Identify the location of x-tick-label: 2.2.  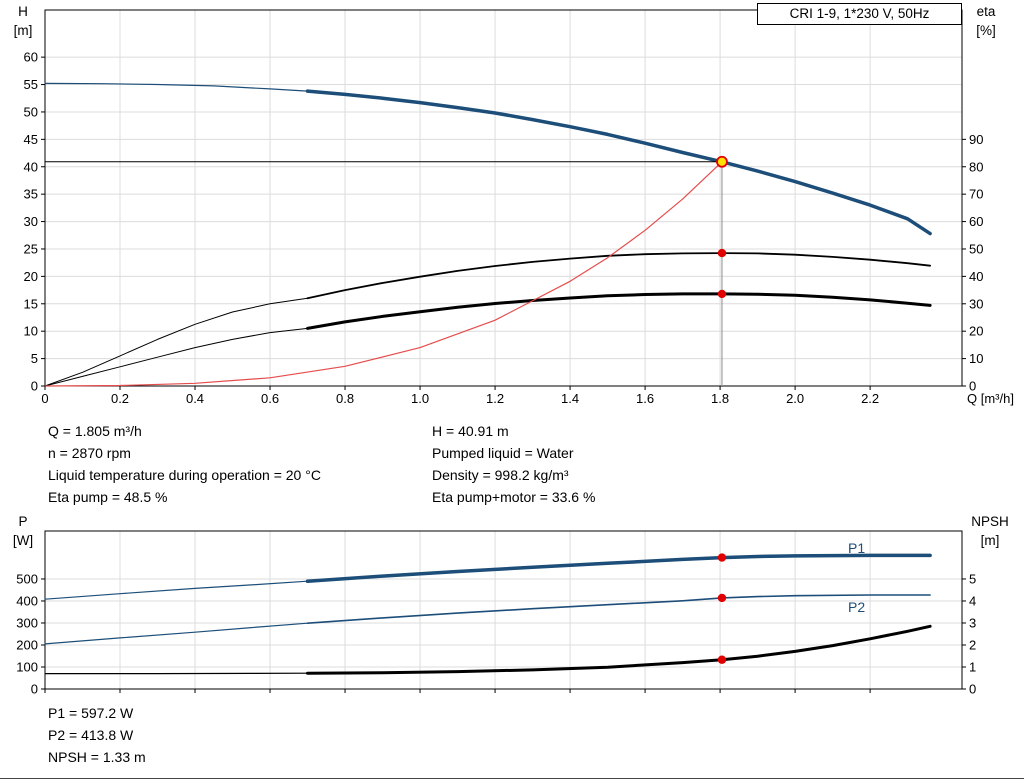
(870, 398).